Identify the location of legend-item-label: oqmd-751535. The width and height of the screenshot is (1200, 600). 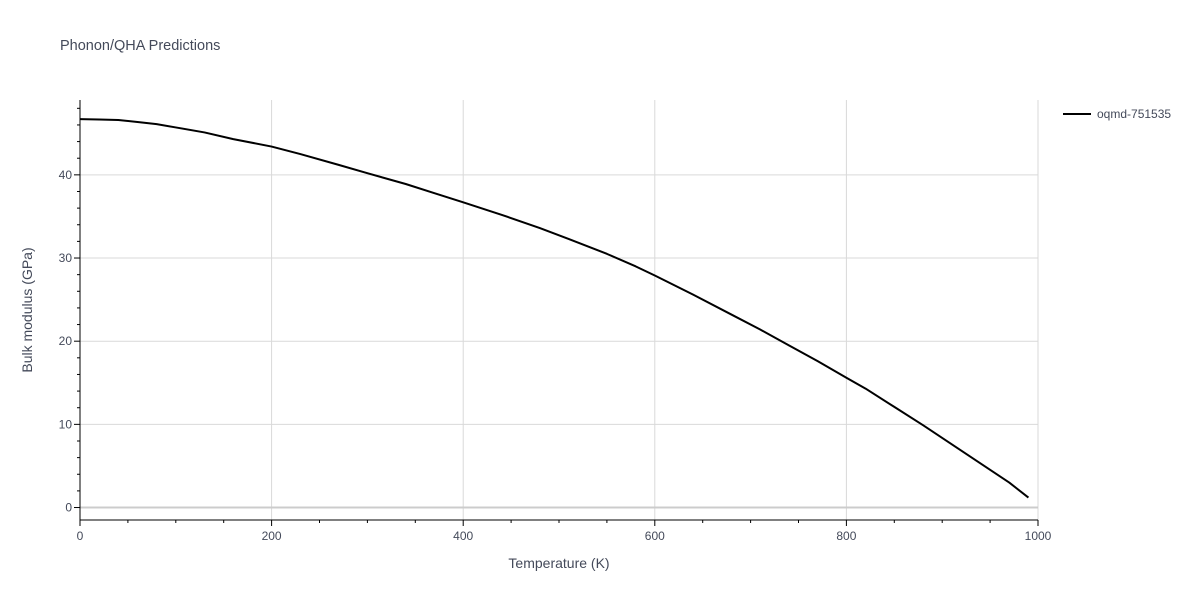
(1134, 114).